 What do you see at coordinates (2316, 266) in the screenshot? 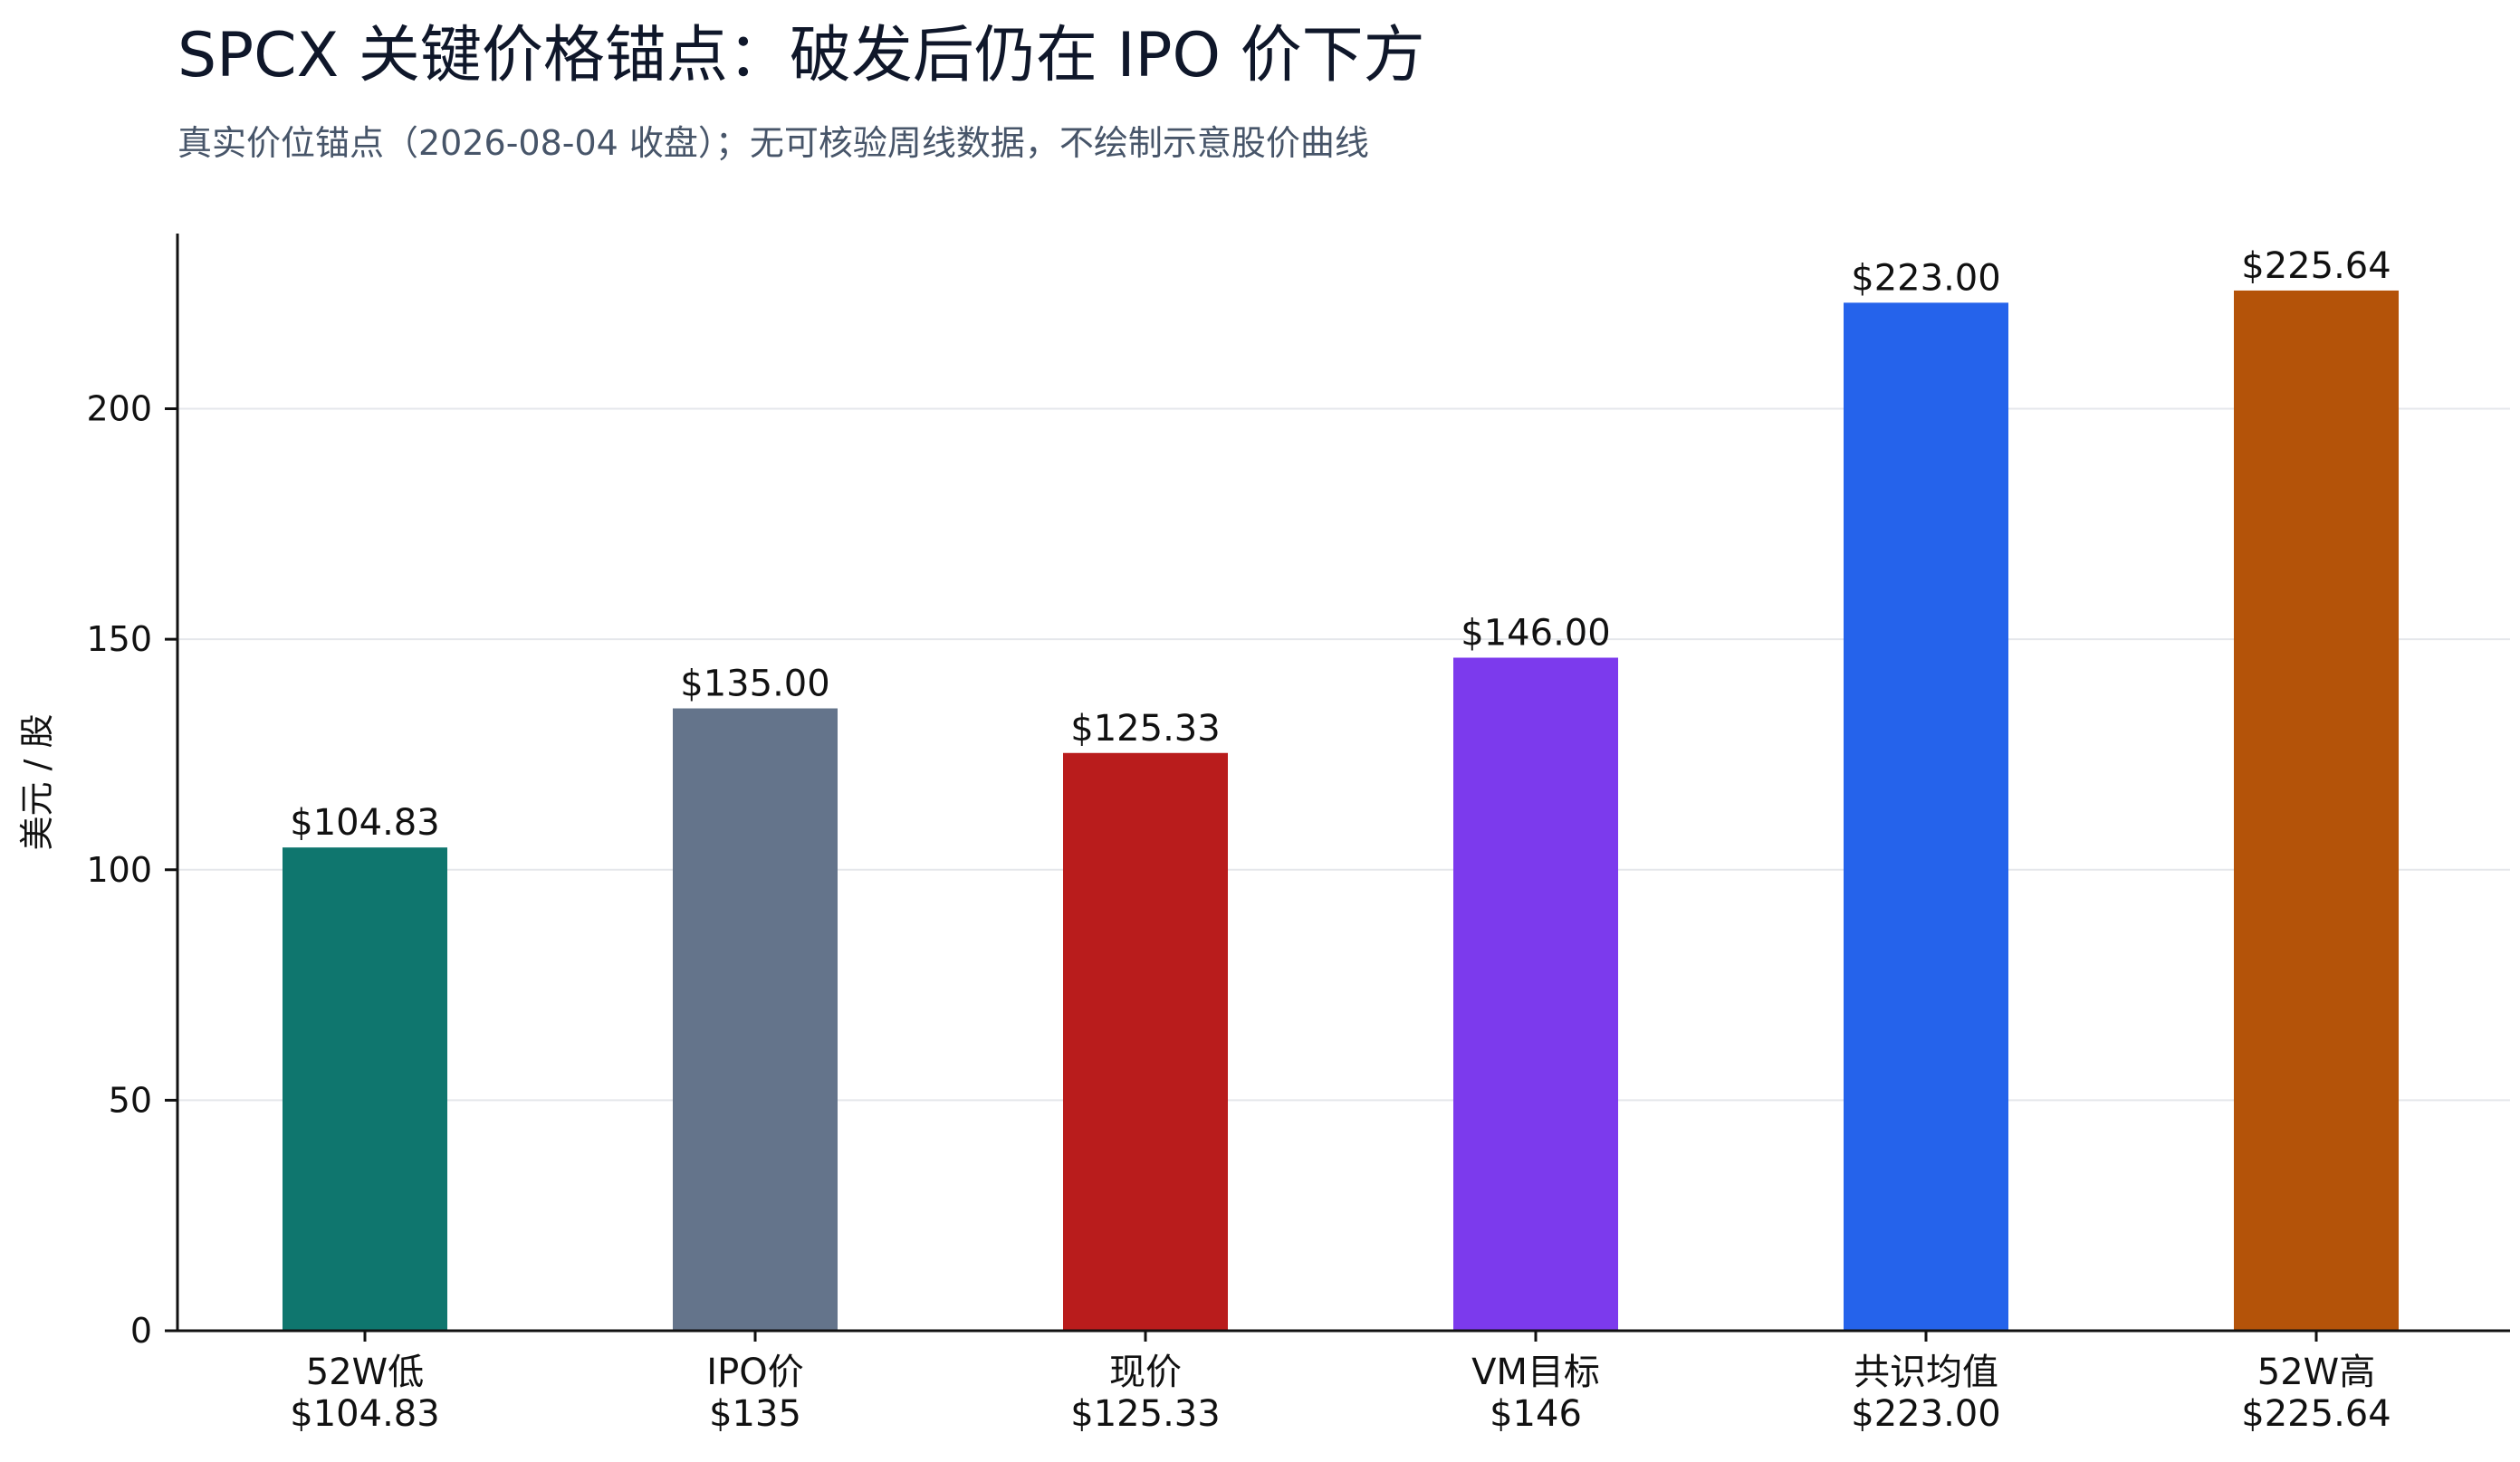
I see `bar-value-label: $225.64` at bounding box center [2316, 266].